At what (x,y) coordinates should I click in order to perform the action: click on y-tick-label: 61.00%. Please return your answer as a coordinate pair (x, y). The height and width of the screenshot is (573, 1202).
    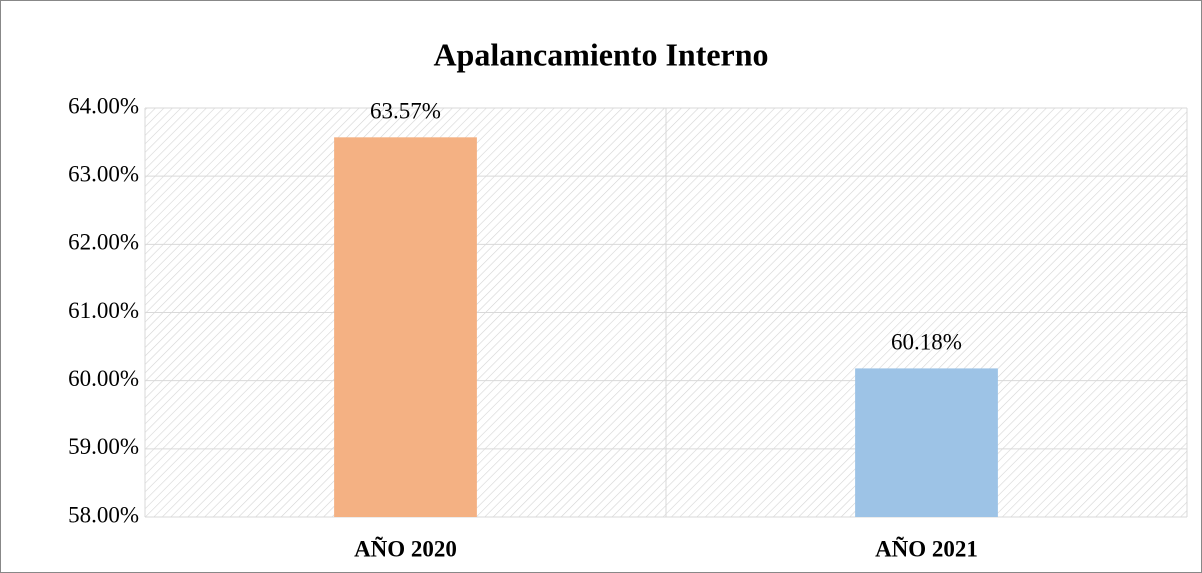
    Looking at the image, I should click on (103, 310).